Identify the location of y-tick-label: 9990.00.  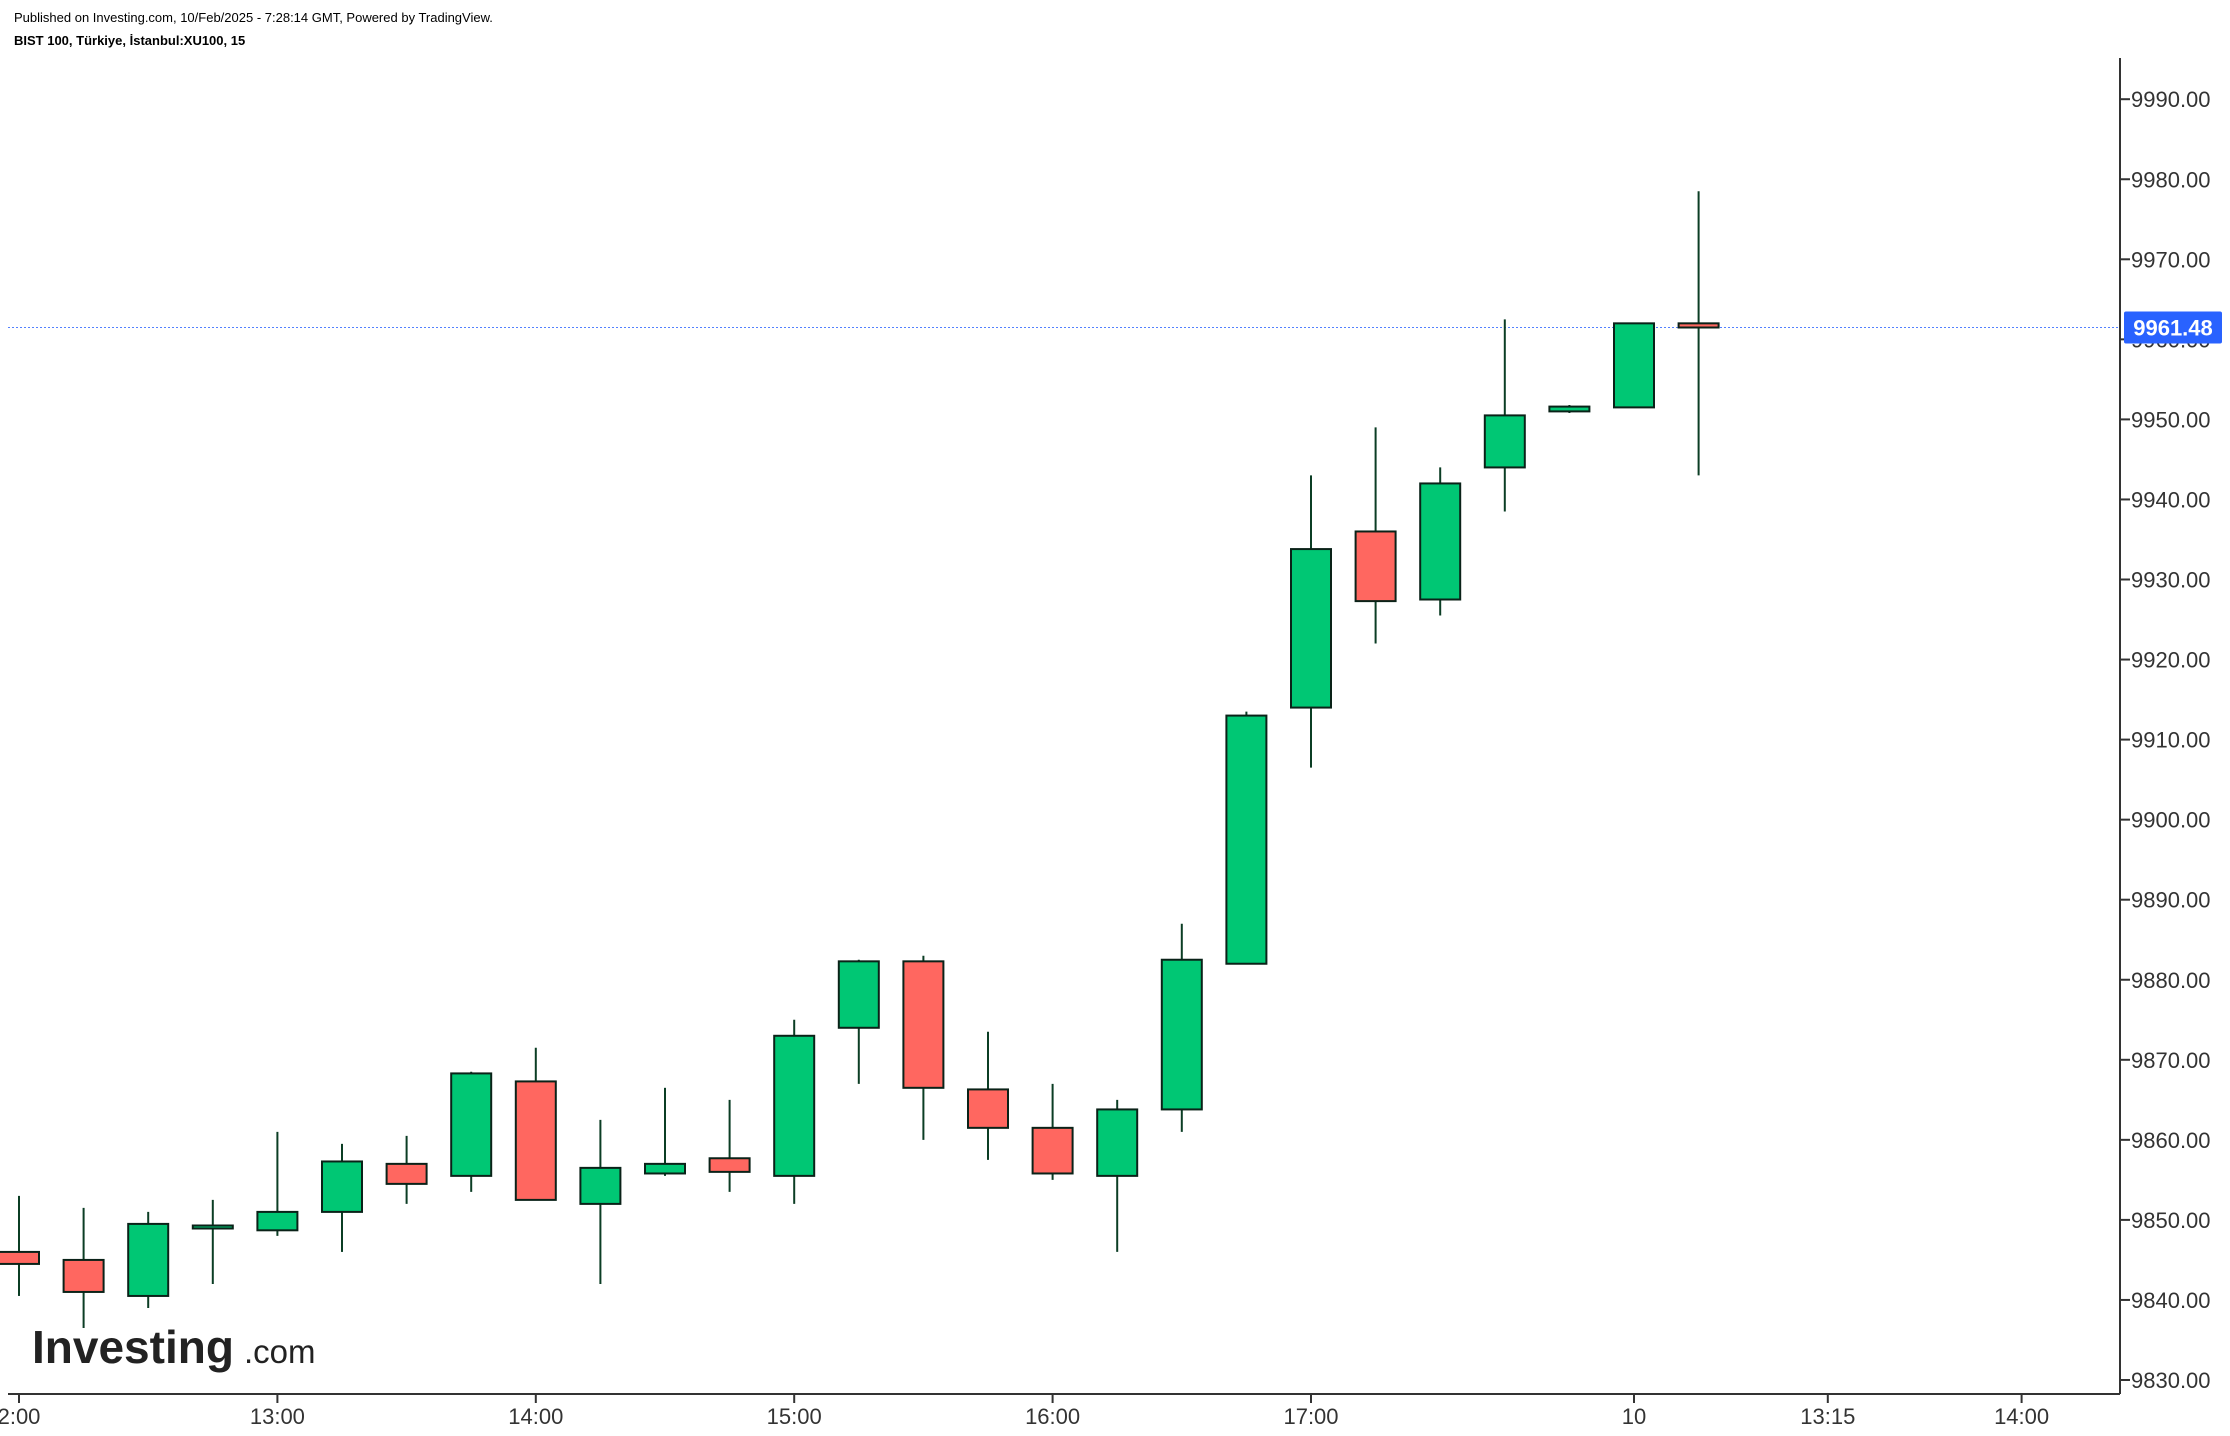
(2171, 99).